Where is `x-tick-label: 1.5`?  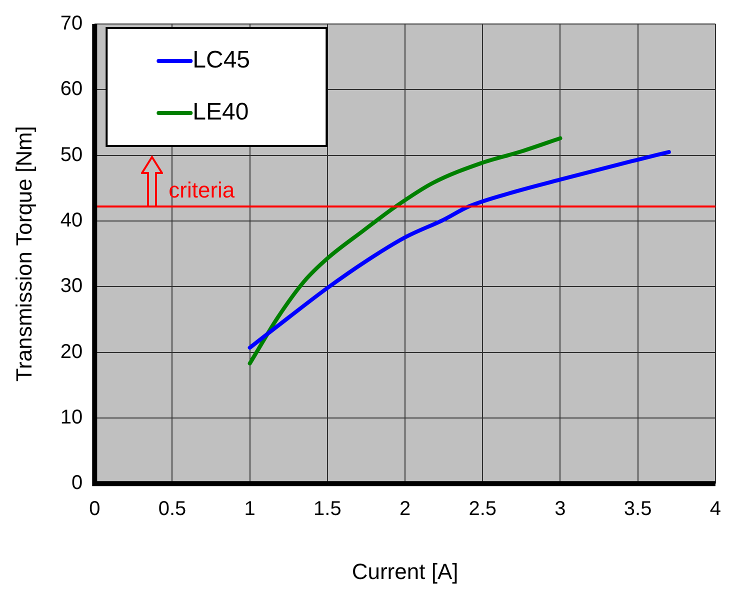 x-tick-label: 1.5 is located at coordinates (328, 509).